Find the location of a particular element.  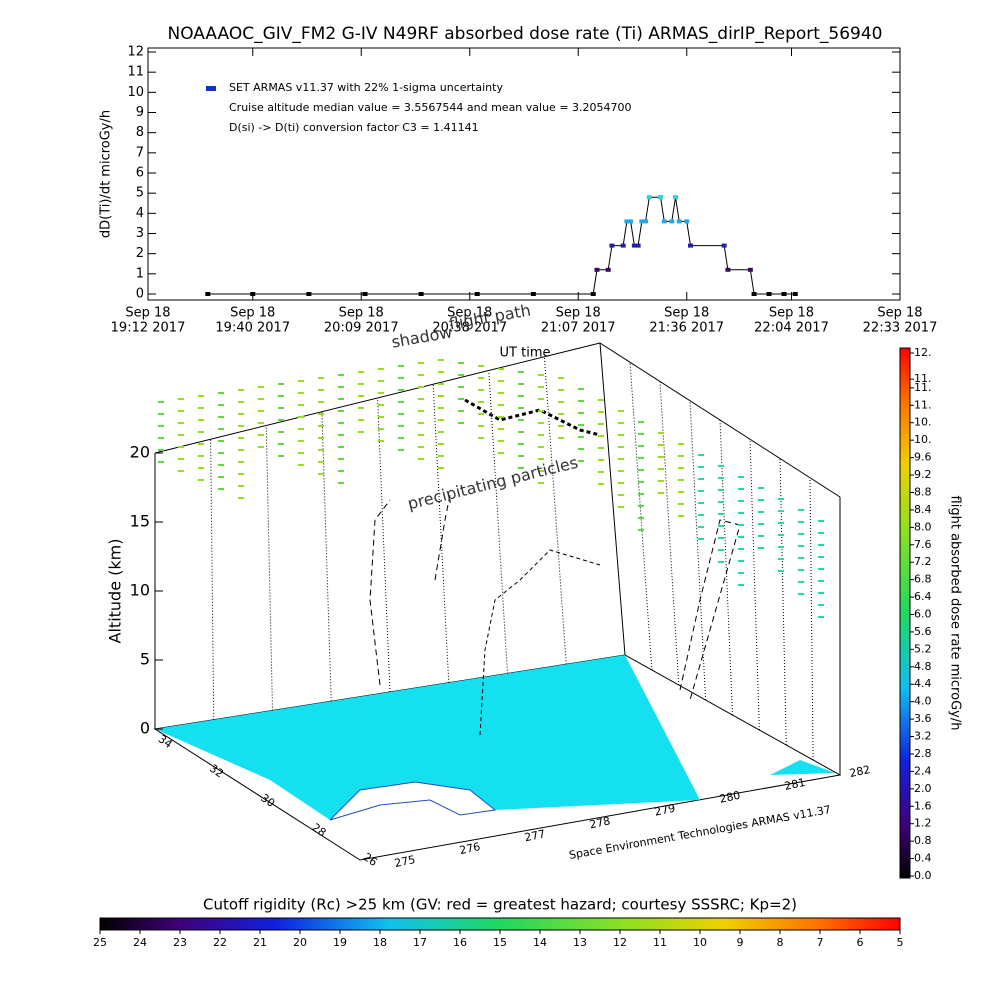

flight-shadow is located at coordinates (532, 417).